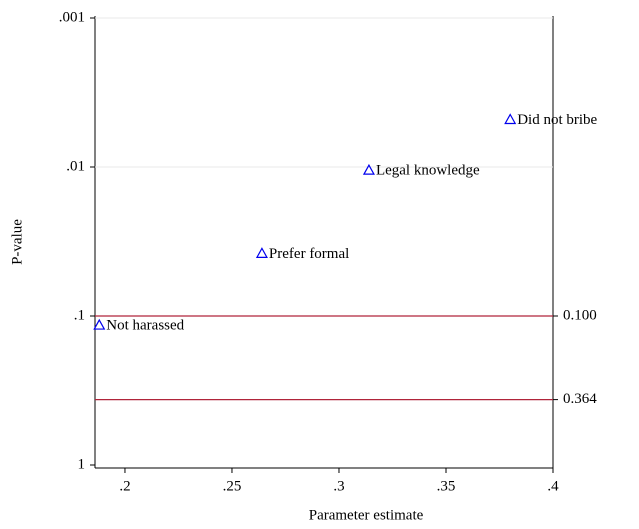  I want to click on point-label: Not harassed, so click(145, 325).